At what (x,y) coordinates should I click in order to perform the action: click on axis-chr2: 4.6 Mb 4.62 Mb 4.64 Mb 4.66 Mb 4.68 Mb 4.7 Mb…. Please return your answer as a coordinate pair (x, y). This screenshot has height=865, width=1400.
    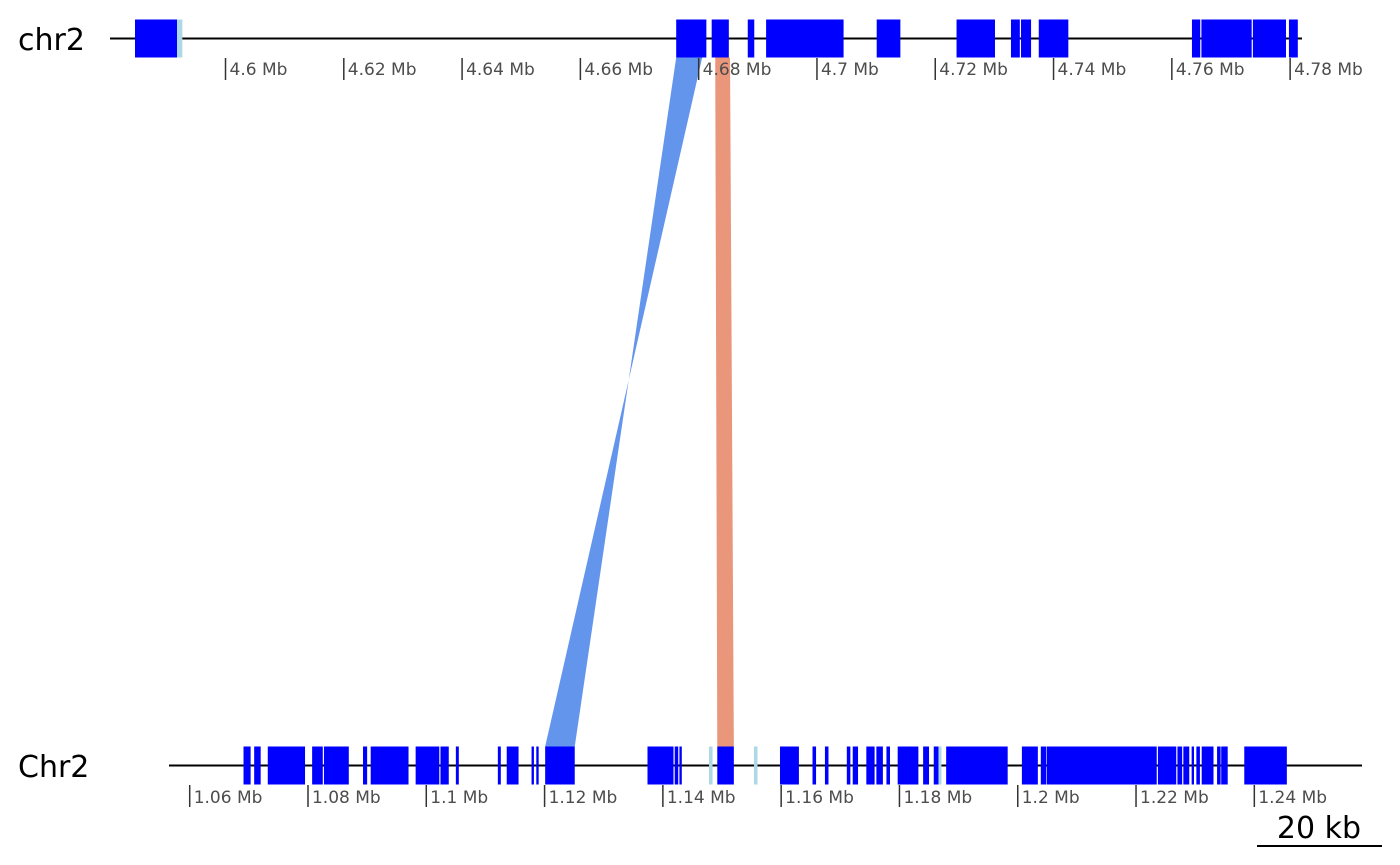
    Looking at the image, I should click on (793, 69).